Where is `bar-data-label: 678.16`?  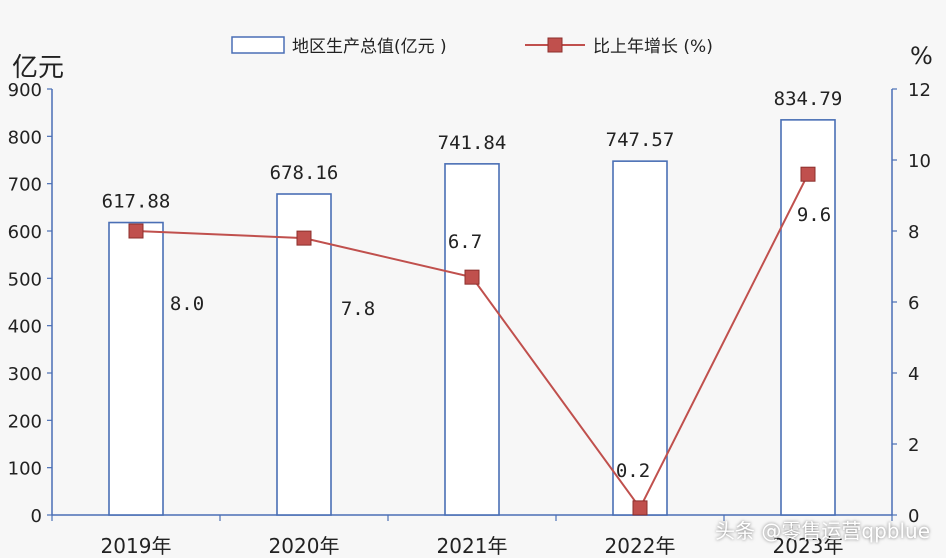
bar-data-label: 678.16 is located at coordinates (304, 173).